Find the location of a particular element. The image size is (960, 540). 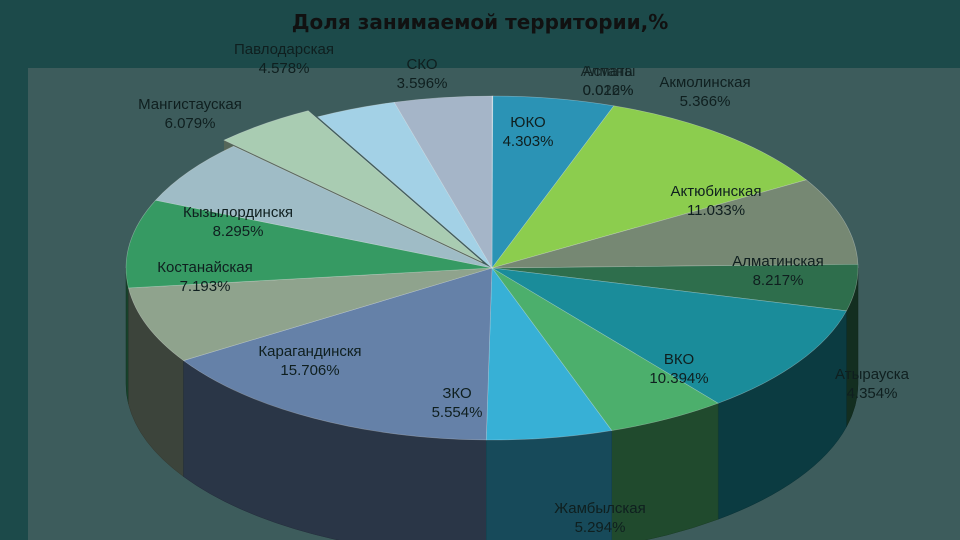

slice-label-value-карагандинская: 15.706% is located at coordinates (309, 370).